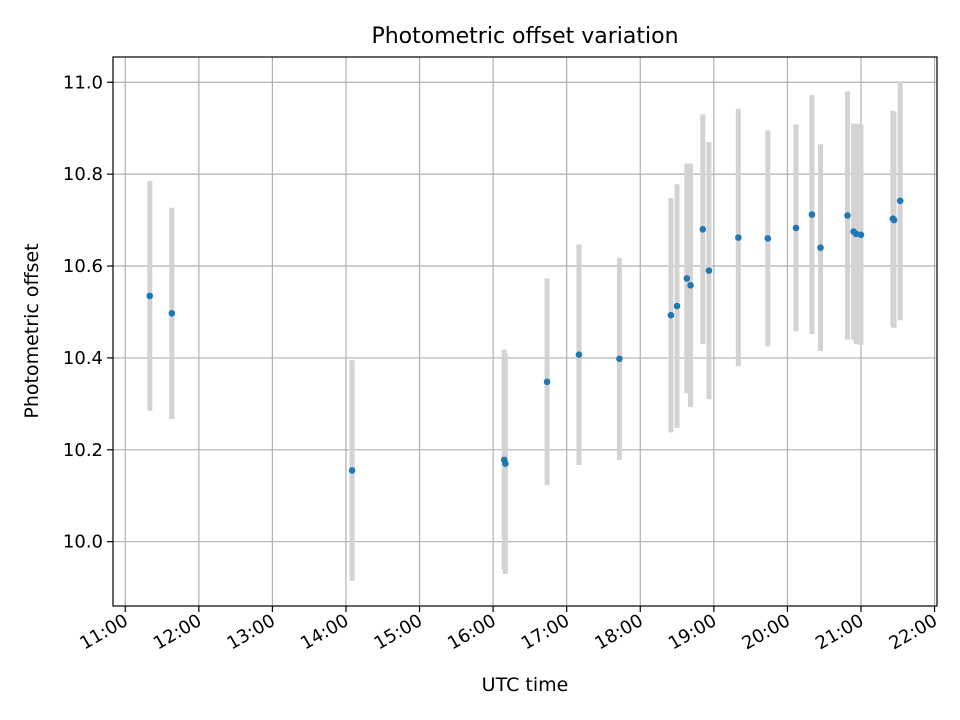 Image resolution: width=960 pixels, height=720 pixels. I want to click on y-axis-label: Photometric offset, so click(32, 330).